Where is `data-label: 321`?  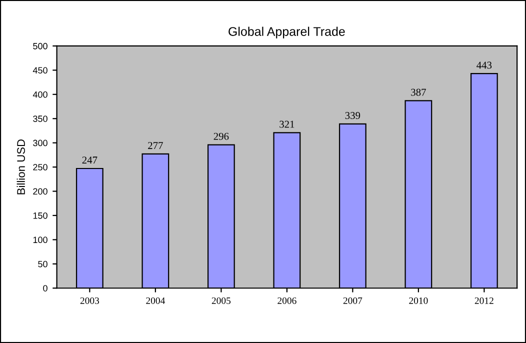
data-label: 321 is located at coordinates (287, 124).